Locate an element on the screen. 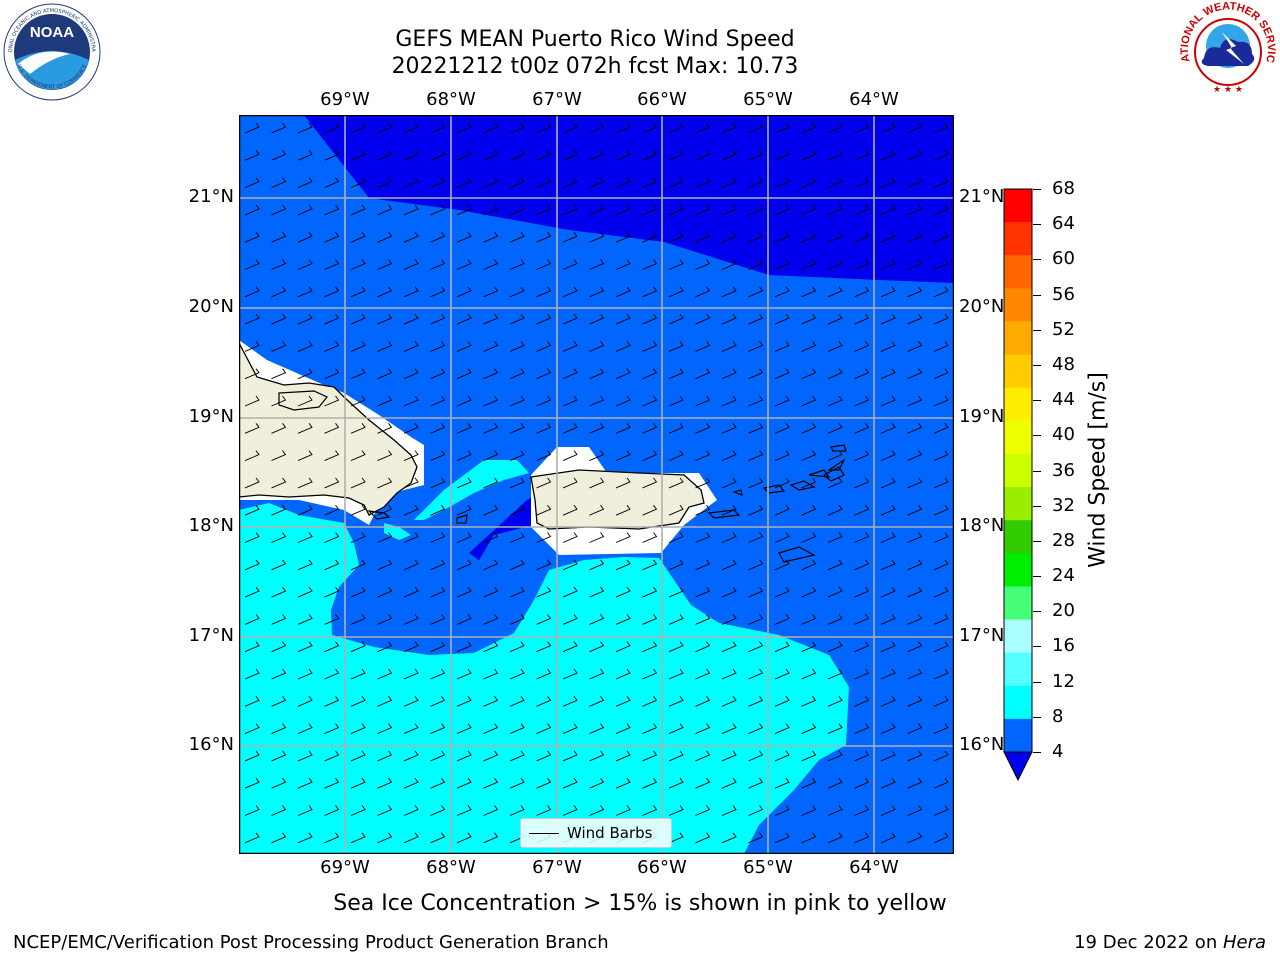 Image resolution: width=1280 pixels, height=960 pixels. colorbar-tick-label: 64 is located at coordinates (1063, 224).